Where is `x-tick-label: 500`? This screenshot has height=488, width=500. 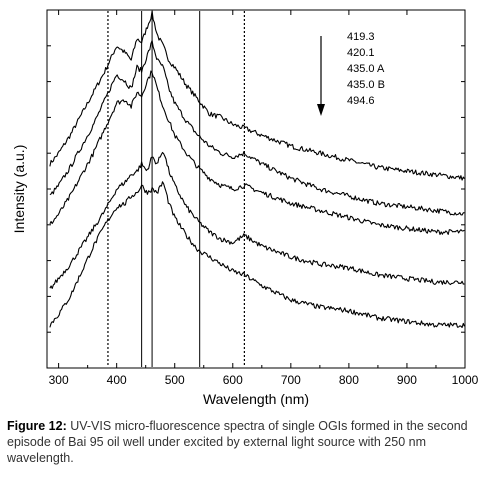 x-tick-label: 500 is located at coordinates (175, 380).